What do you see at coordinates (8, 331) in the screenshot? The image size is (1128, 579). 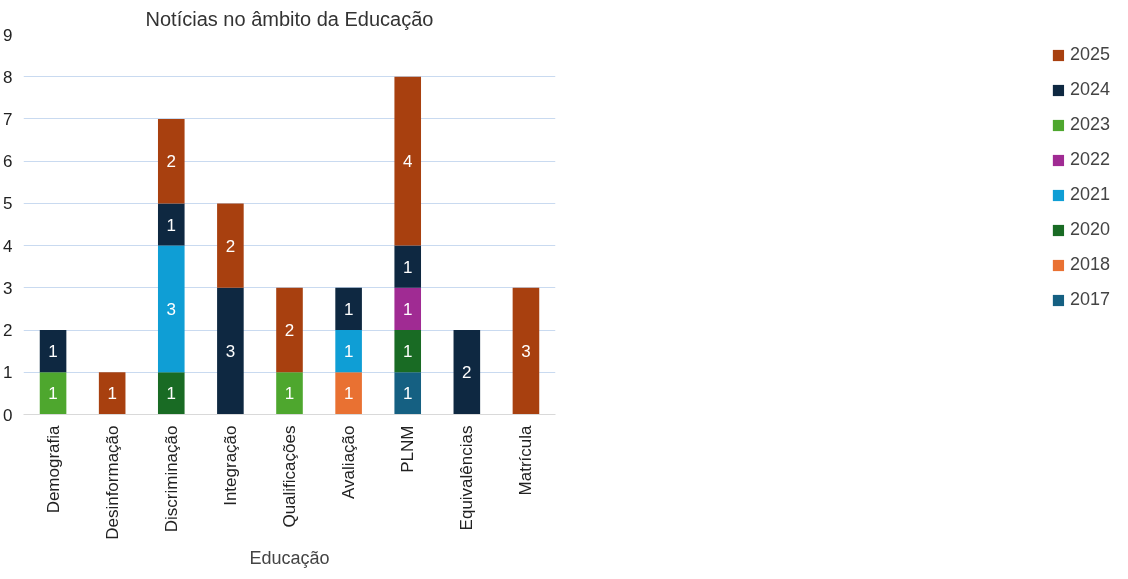 I see `y-tick-label: 2` at bounding box center [8, 331].